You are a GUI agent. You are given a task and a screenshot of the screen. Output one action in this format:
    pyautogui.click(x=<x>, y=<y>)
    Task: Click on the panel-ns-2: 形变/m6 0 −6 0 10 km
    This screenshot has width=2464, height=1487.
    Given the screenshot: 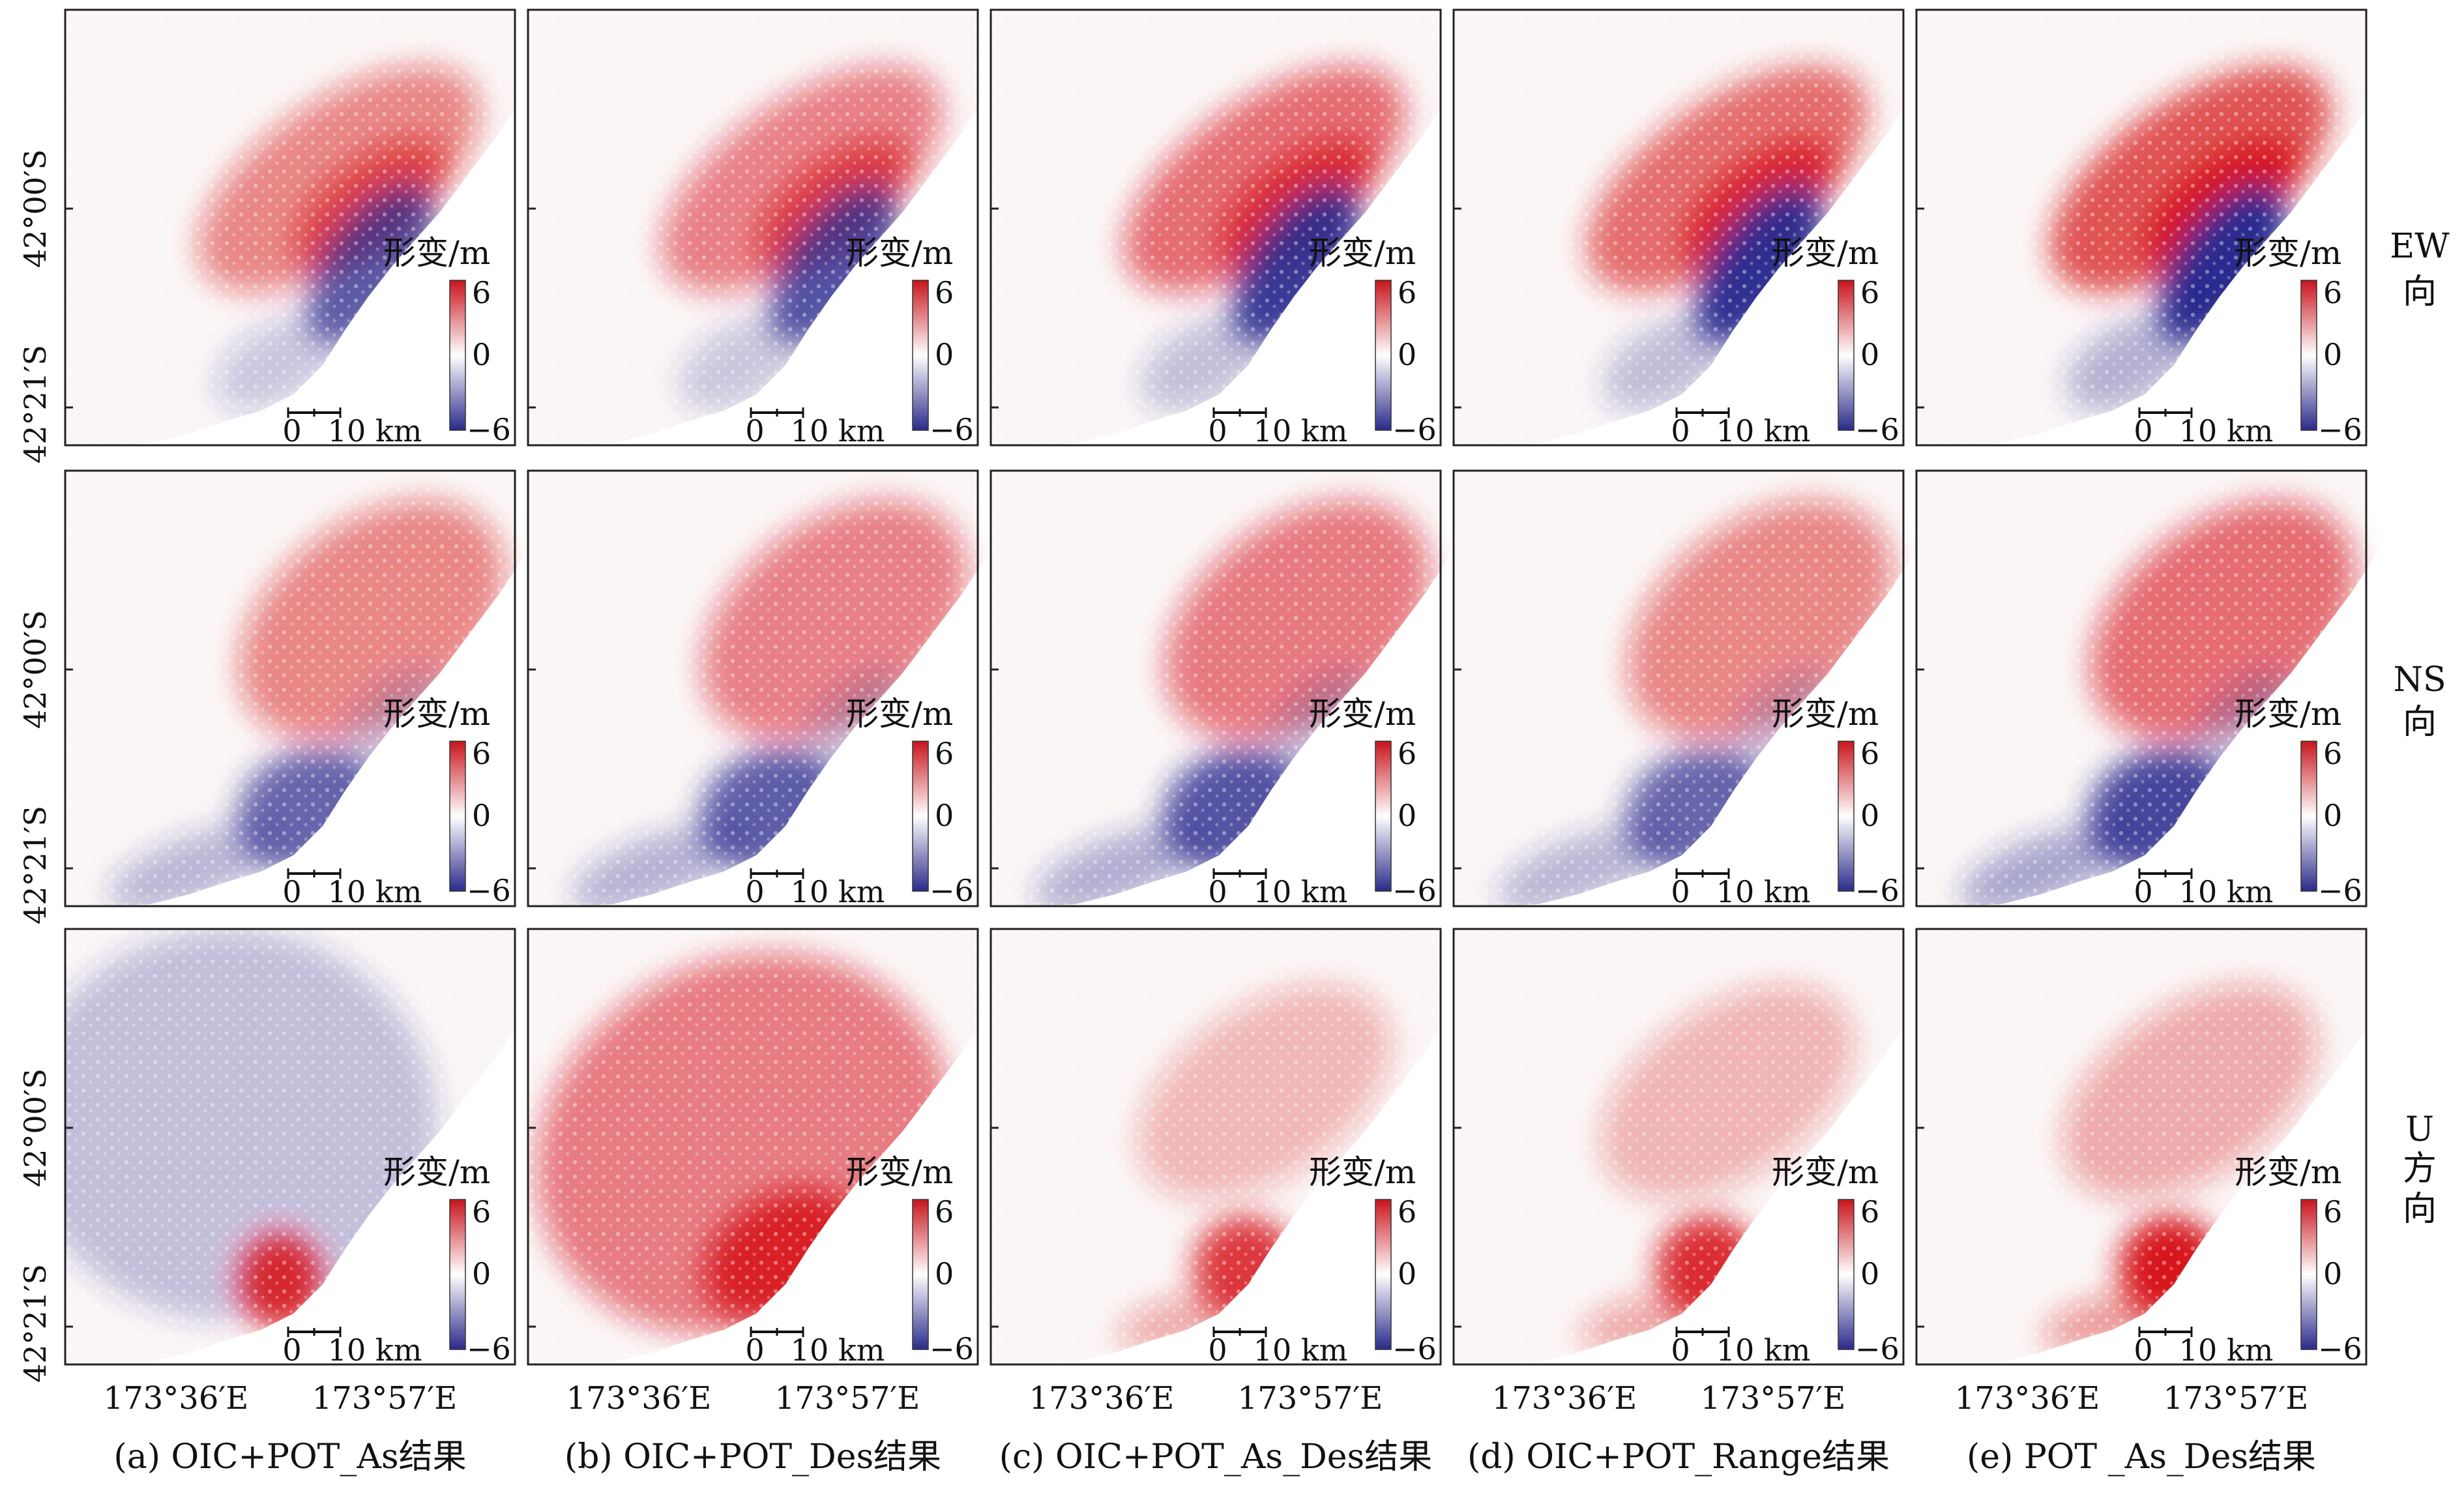 What is the action you would take?
    pyautogui.click(x=1216, y=689)
    